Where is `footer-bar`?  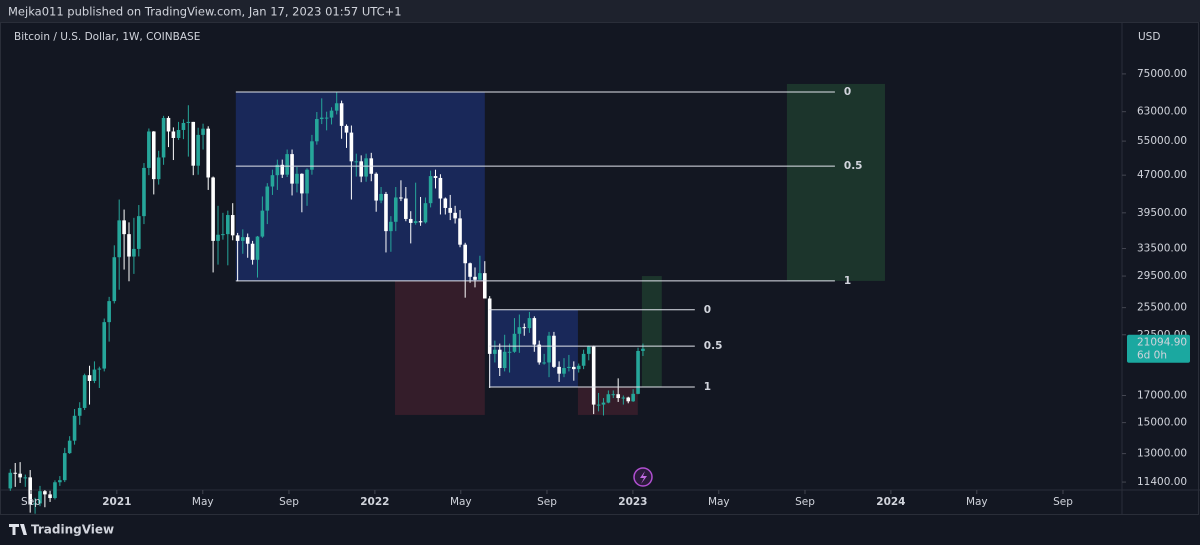
footer-bar is located at coordinates (600, 530).